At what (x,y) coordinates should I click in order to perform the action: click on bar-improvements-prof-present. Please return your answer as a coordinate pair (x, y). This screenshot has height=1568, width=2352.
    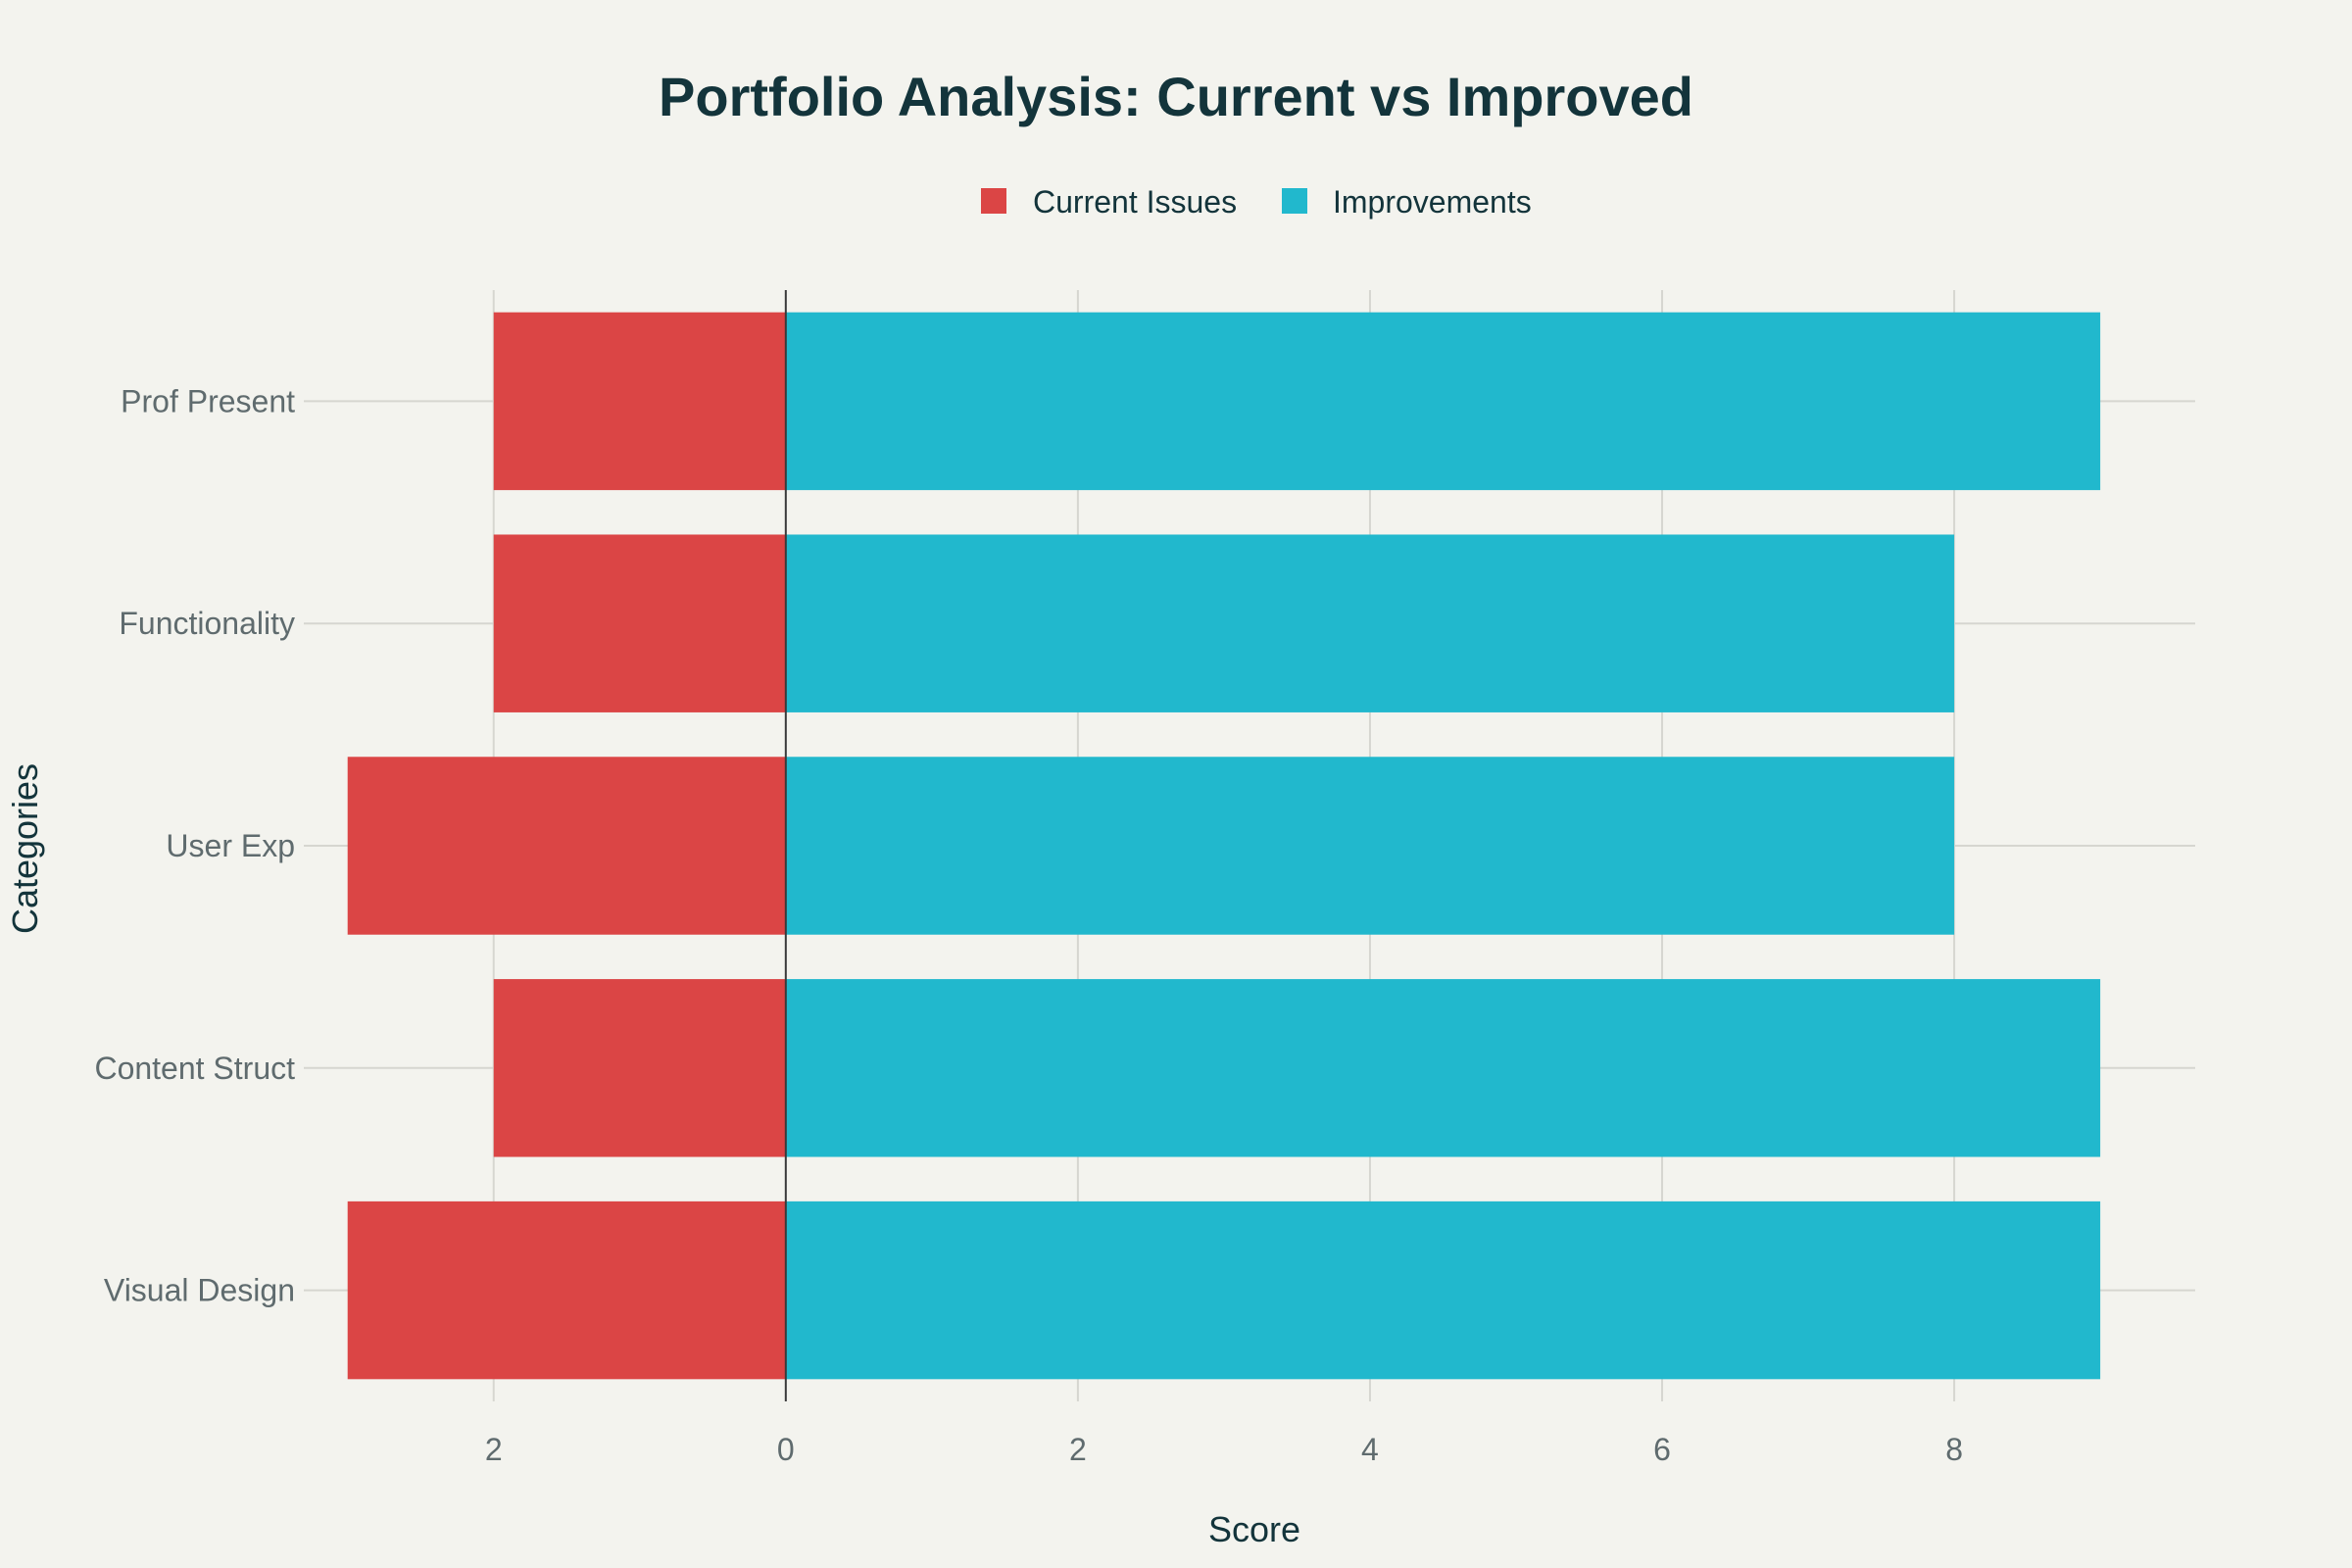
    Looking at the image, I should click on (1443, 401).